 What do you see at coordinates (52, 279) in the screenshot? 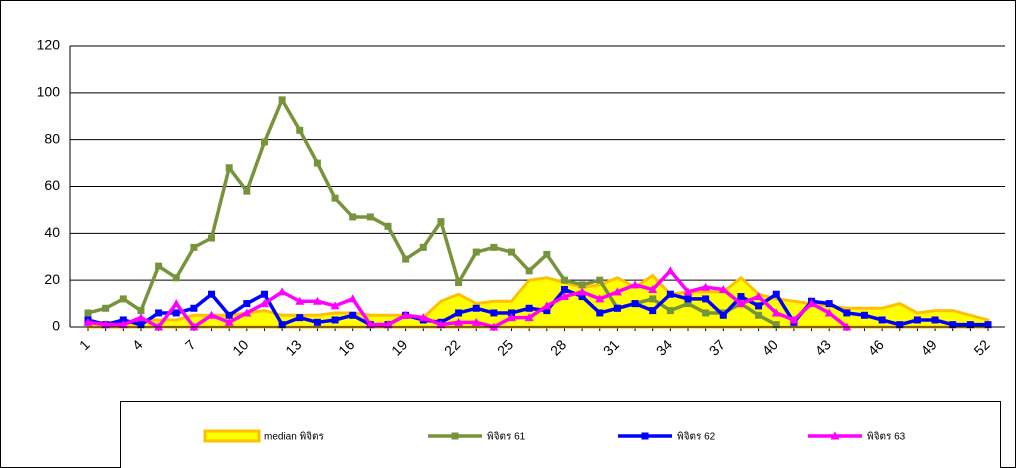
I see `y-tick-label: 20` at bounding box center [52, 279].